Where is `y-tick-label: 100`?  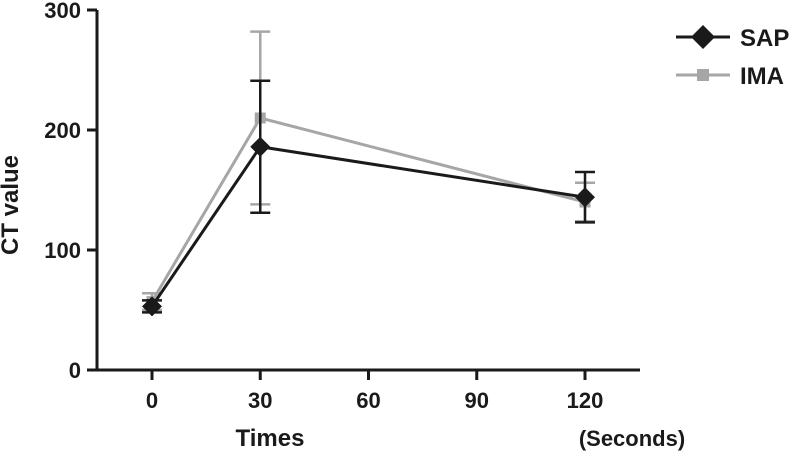
y-tick-label: 100 is located at coordinates (62, 250).